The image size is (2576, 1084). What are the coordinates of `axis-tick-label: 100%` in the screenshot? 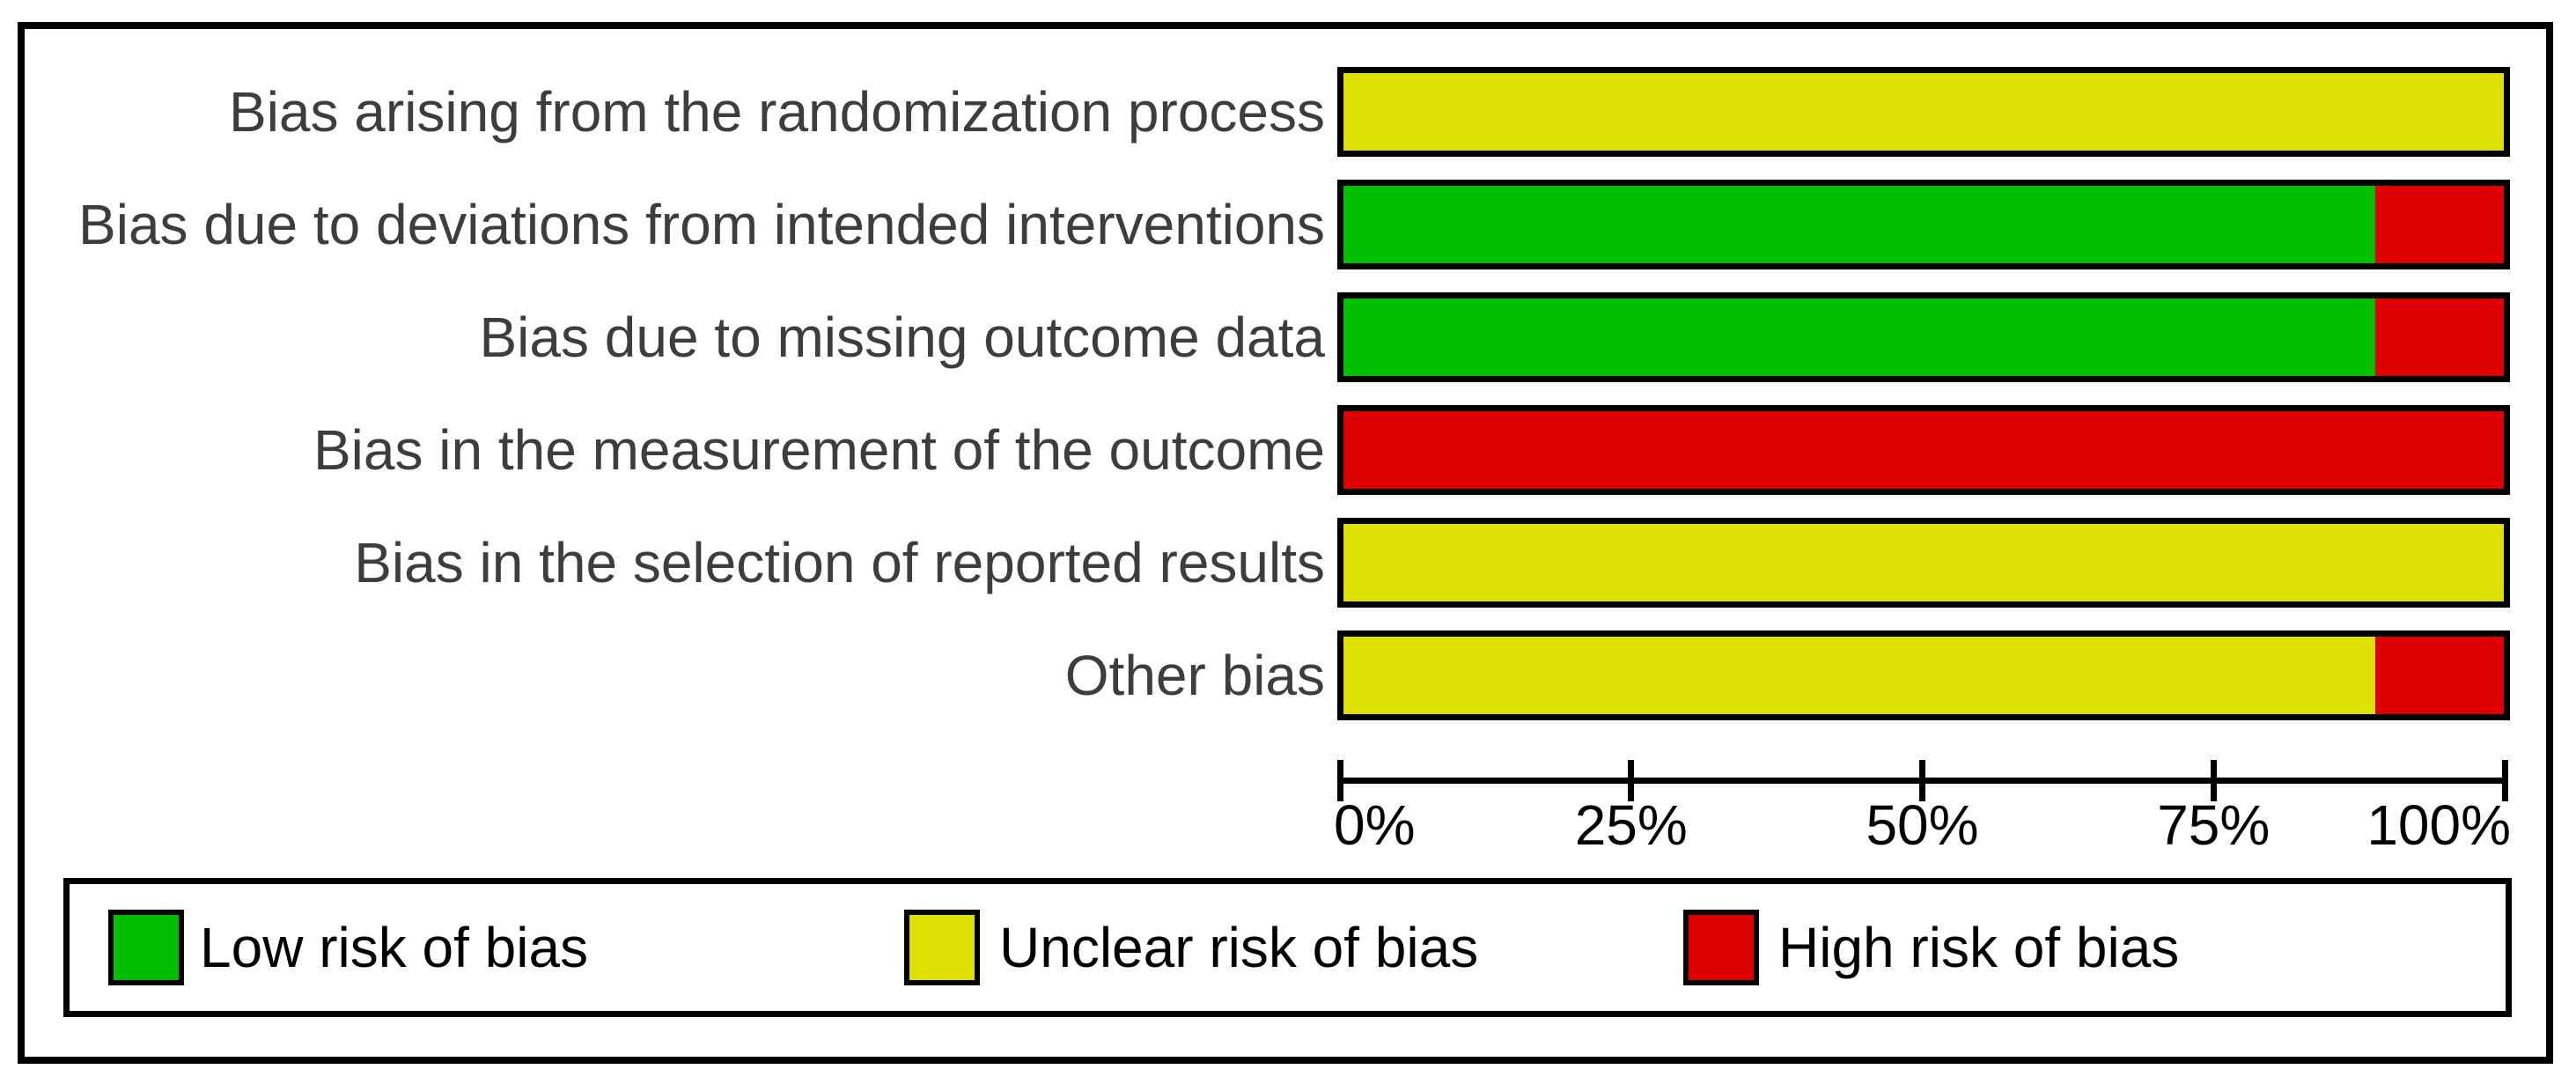 It's located at (2439, 825).